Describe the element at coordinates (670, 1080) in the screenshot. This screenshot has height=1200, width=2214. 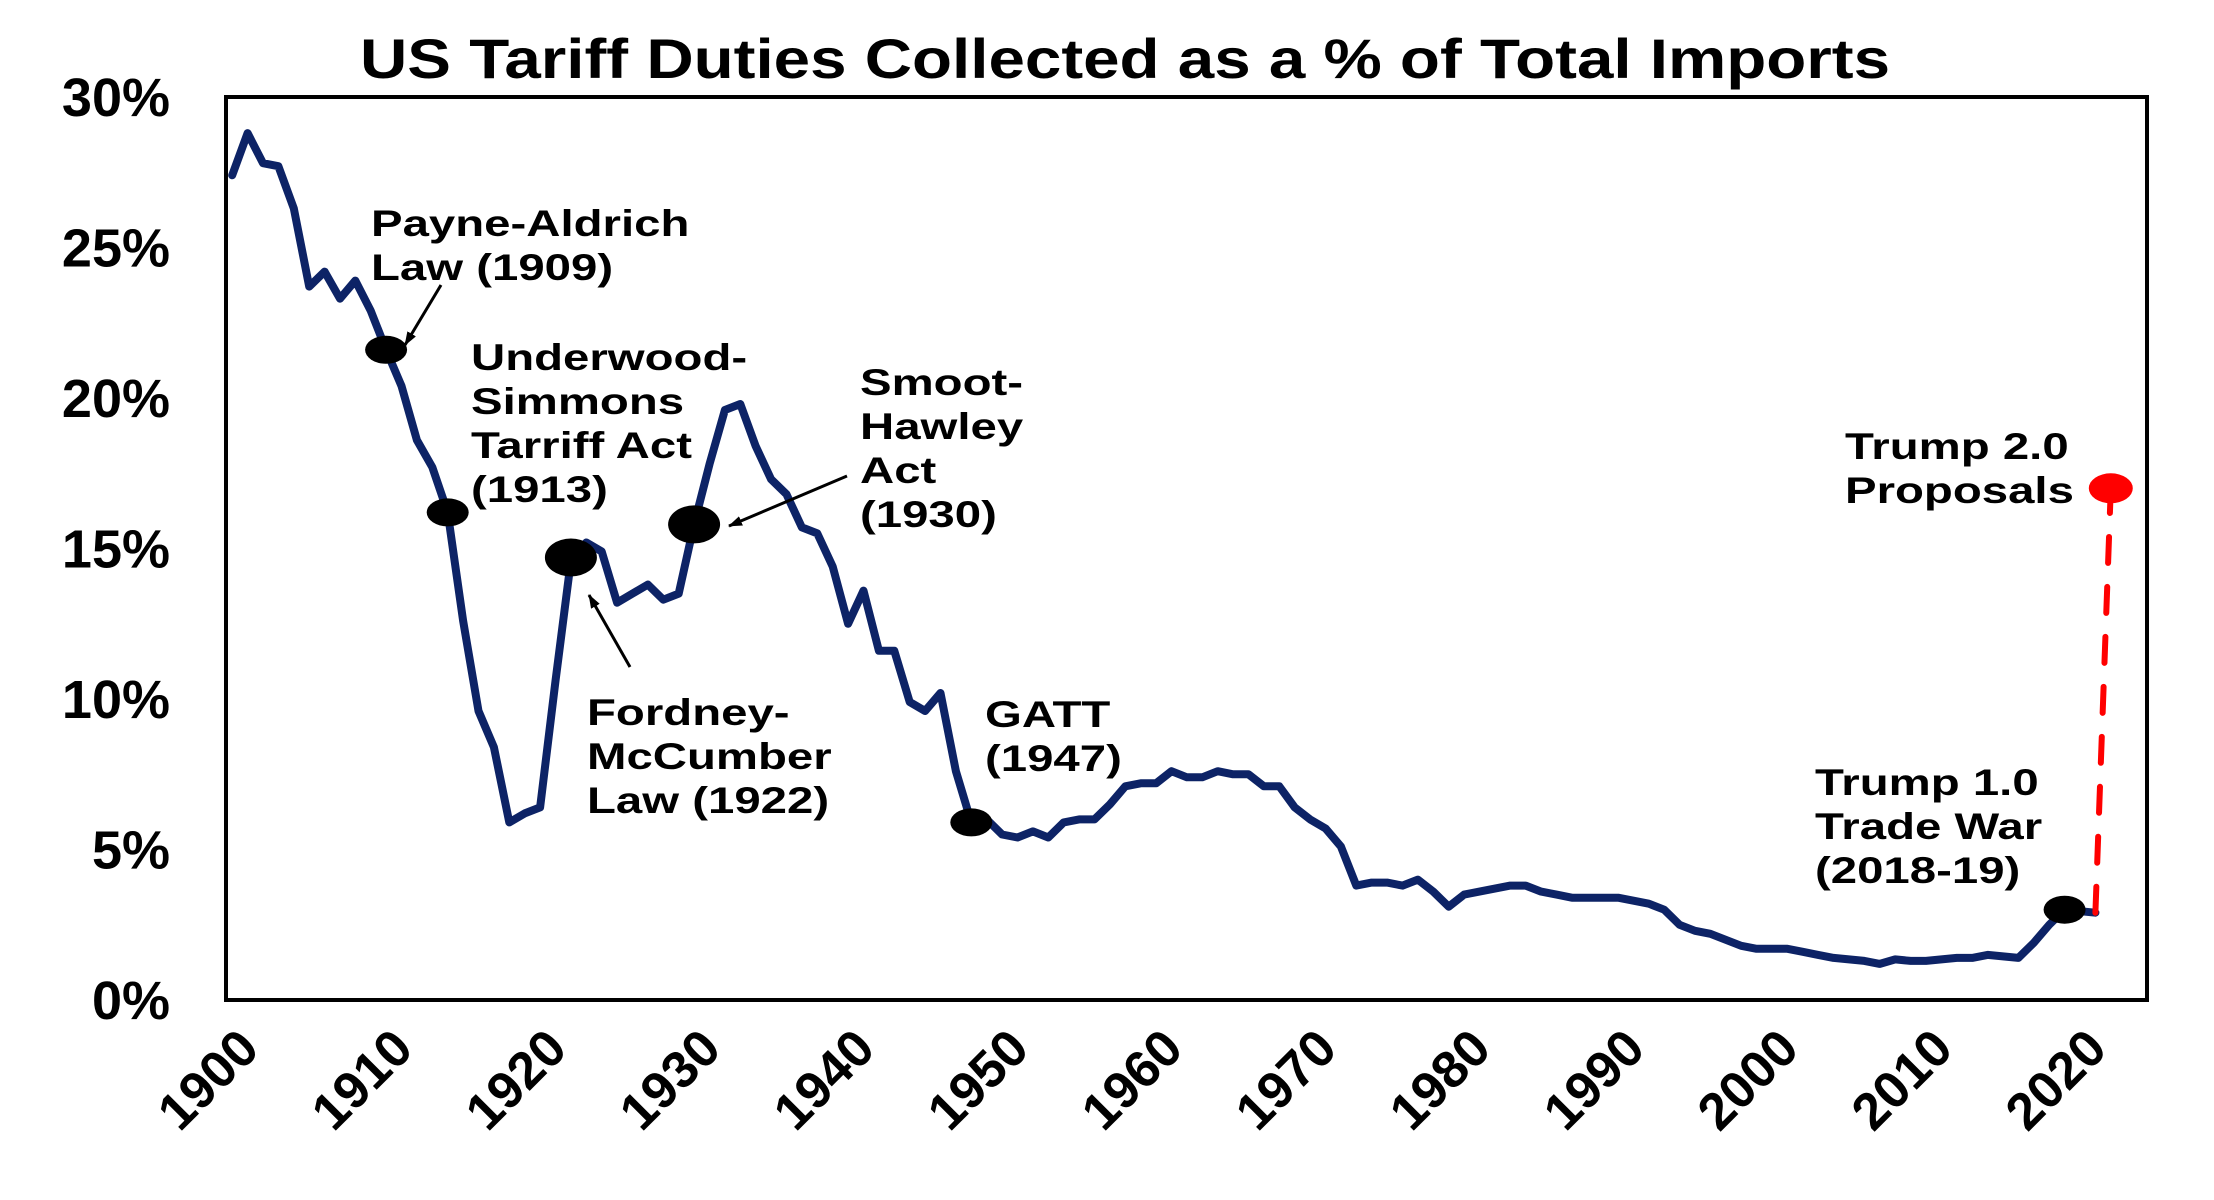
I see `x-tick-label: 1930` at that location.